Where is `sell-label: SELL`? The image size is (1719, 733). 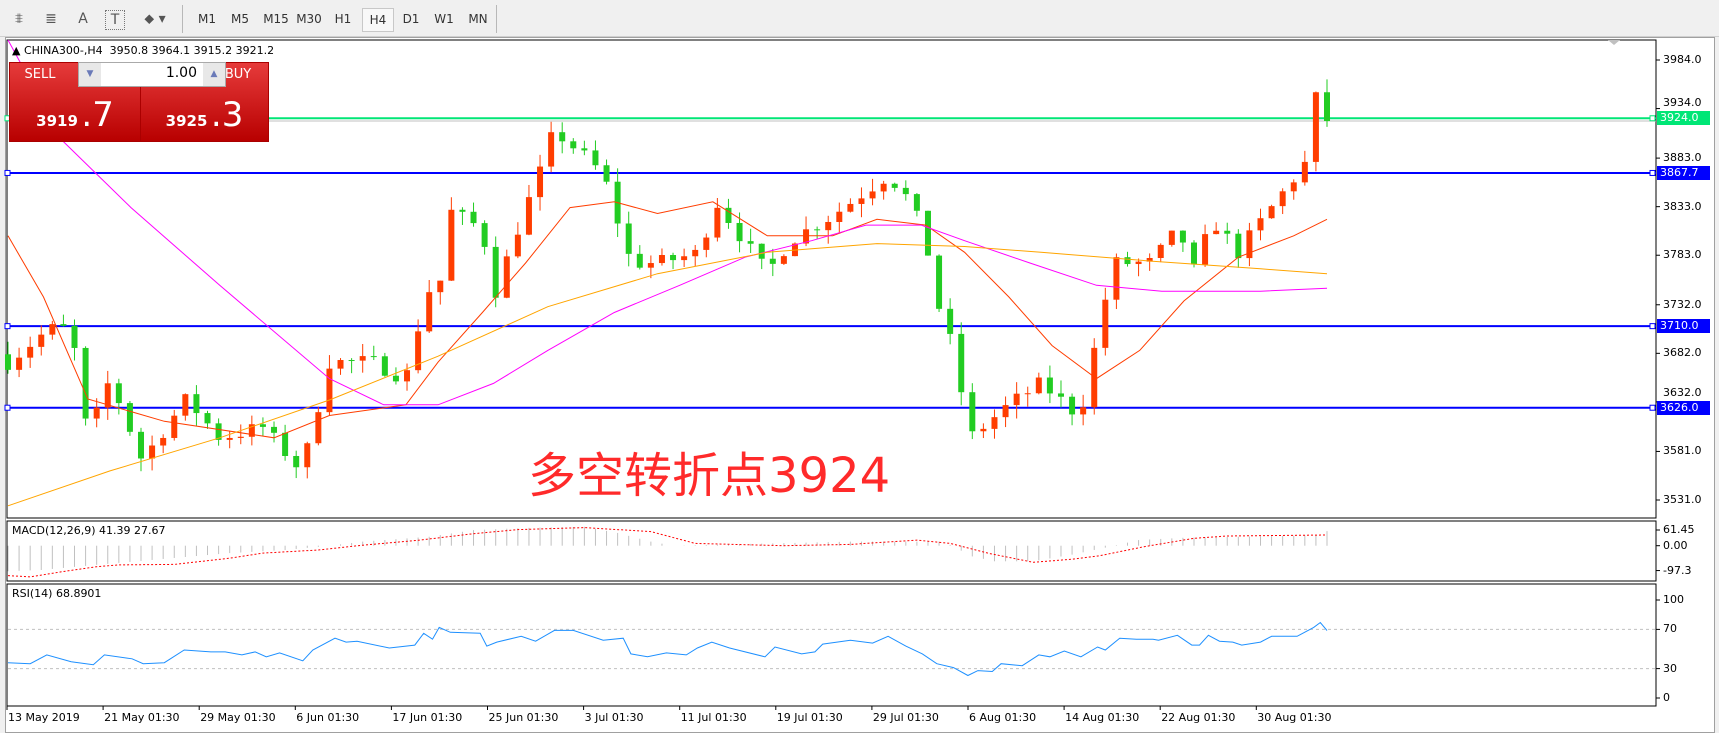
sell-label: SELL is located at coordinates (40, 74).